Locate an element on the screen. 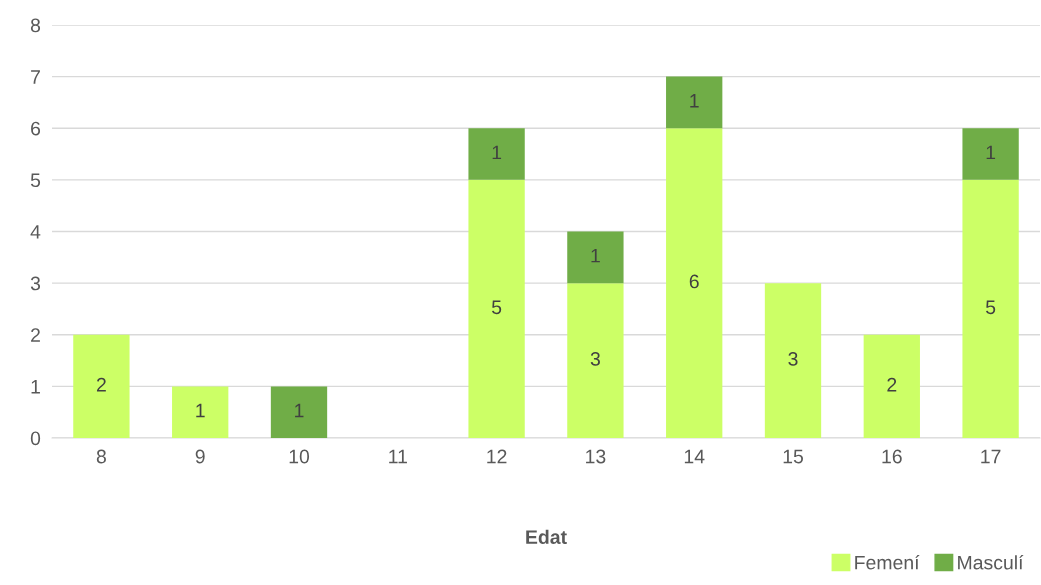  x-tick-label: 8 is located at coordinates (101, 456).